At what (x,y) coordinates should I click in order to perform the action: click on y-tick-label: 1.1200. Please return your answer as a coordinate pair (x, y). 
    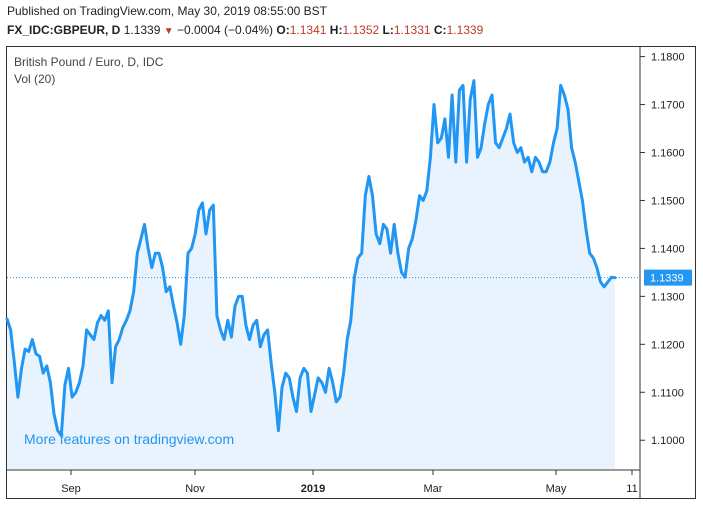
    Looking at the image, I should click on (668, 345).